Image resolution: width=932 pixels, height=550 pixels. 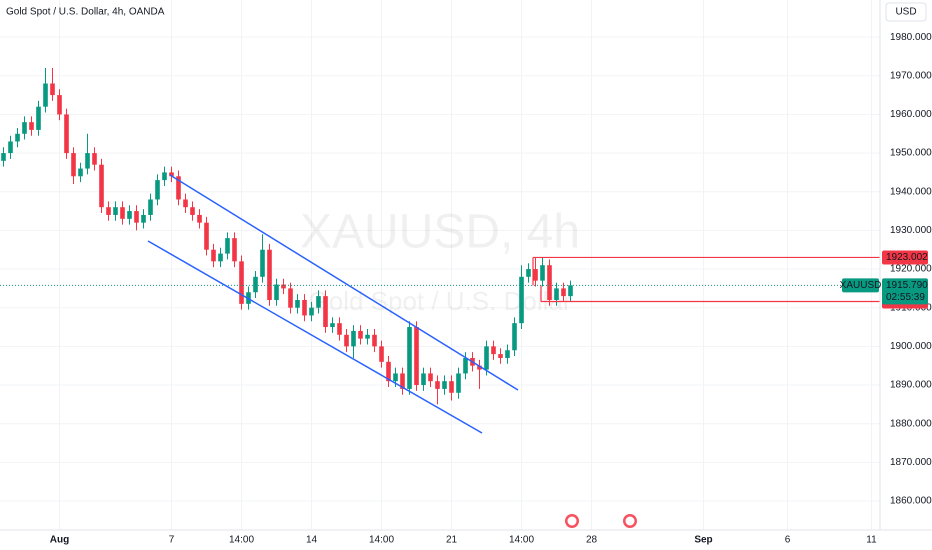 I want to click on x-tick-label: Sep, so click(x=703, y=540).